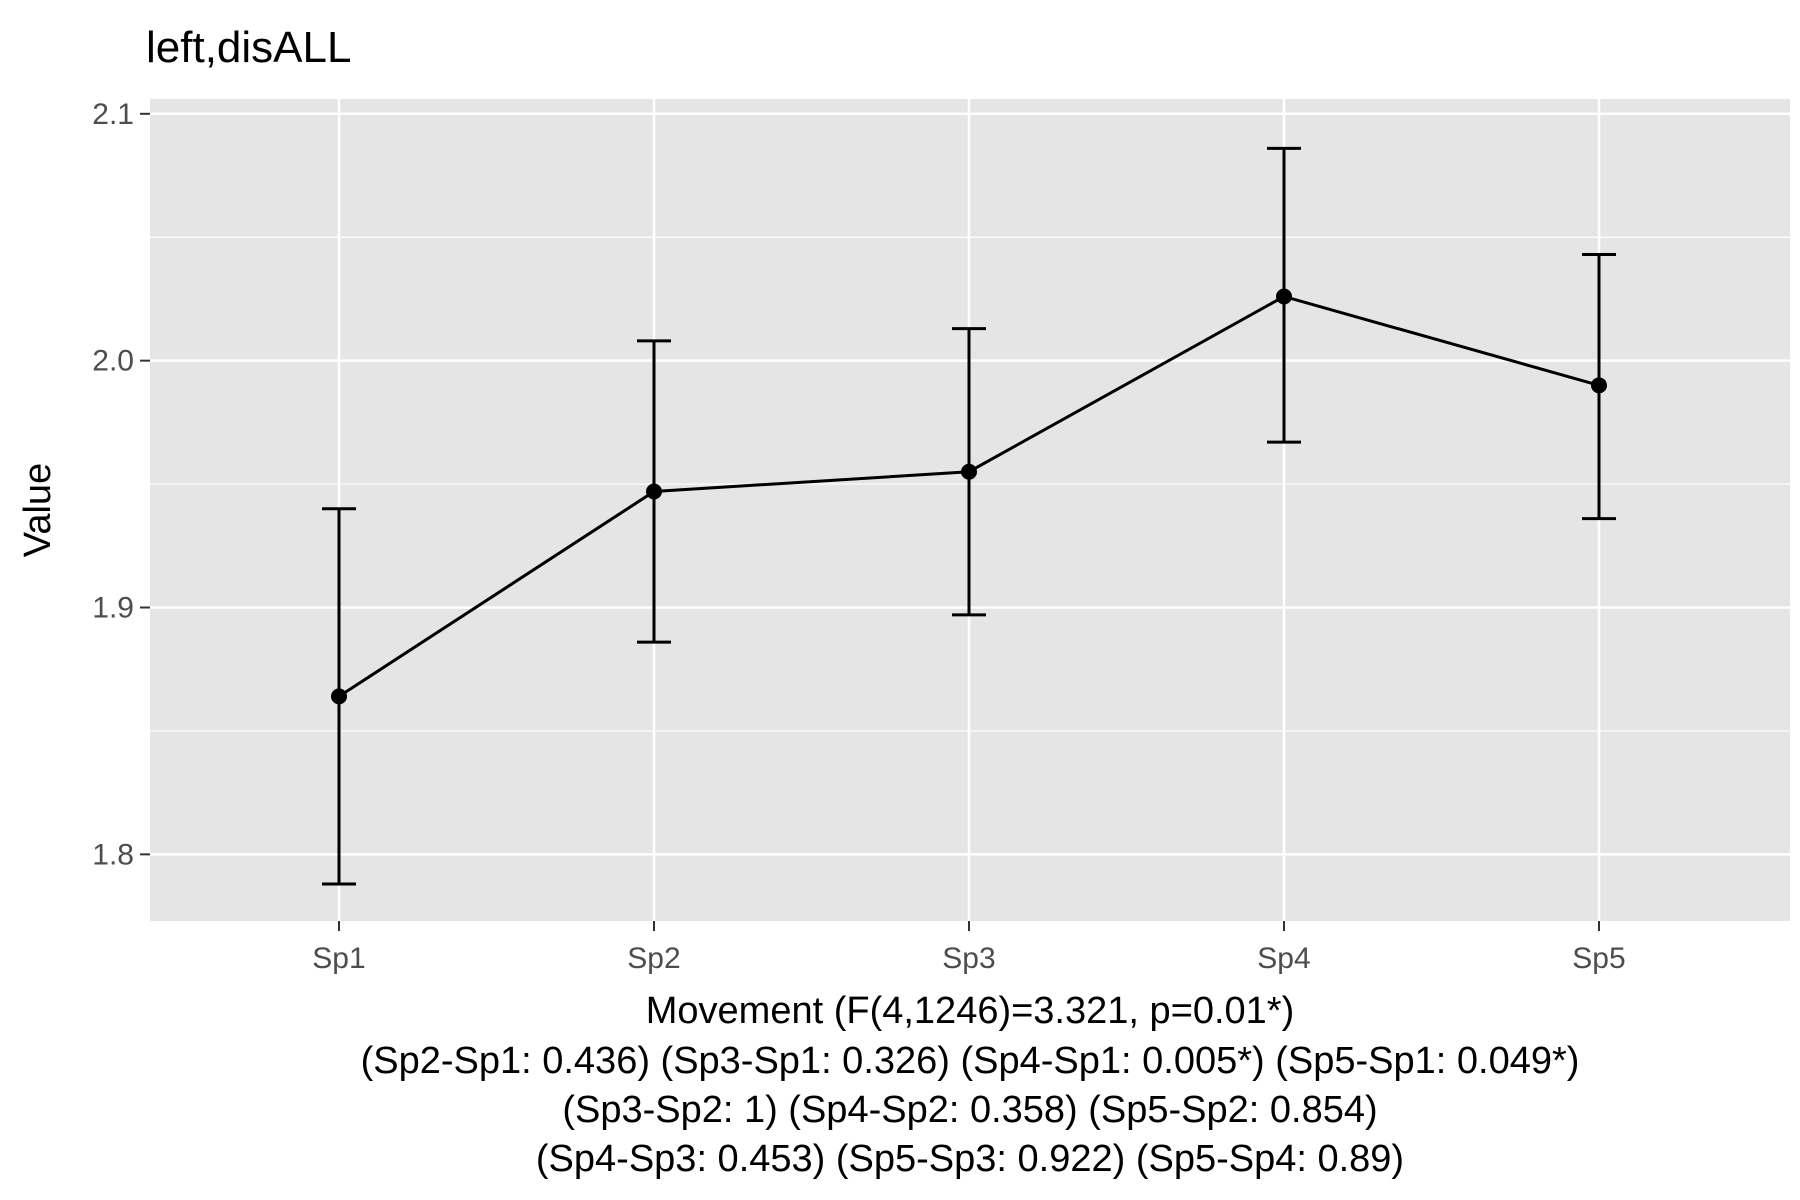 The height and width of the screenshot is (1200, 1800). I want to click on x-axis: Sp1 Sp2 Sp3 Sp4 Sp5, so click(969, 948).